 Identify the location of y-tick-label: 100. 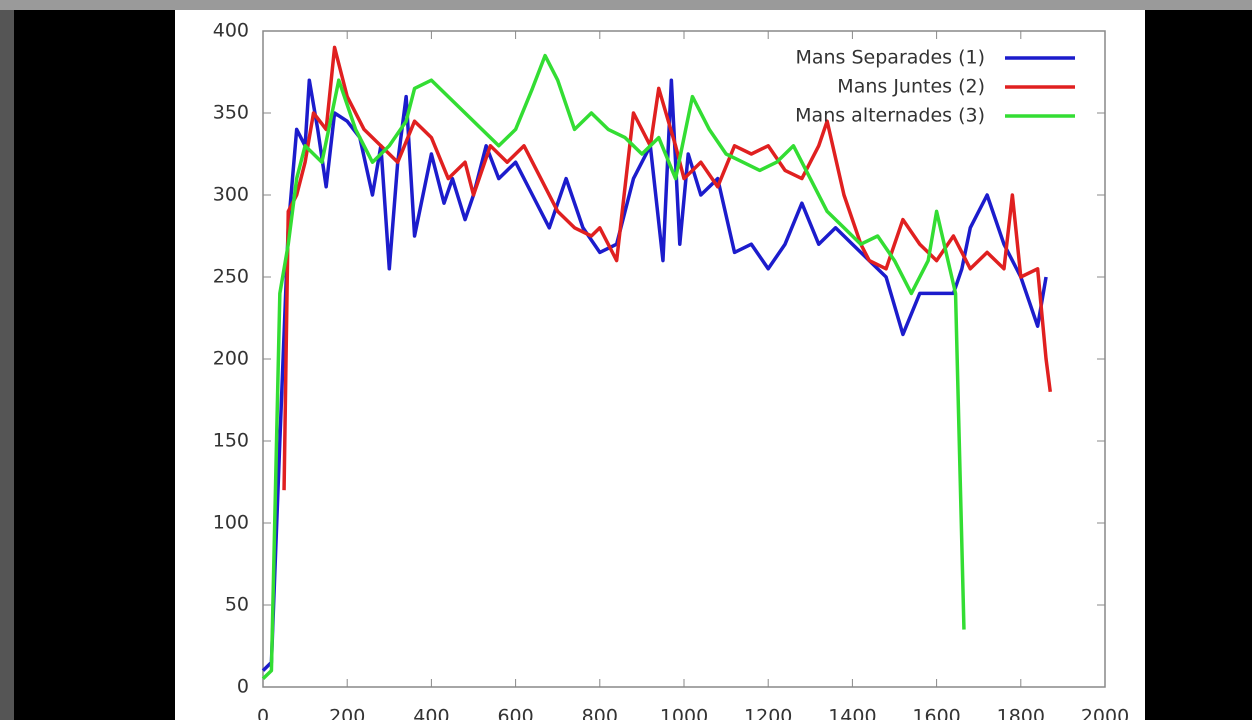
(231, 523).